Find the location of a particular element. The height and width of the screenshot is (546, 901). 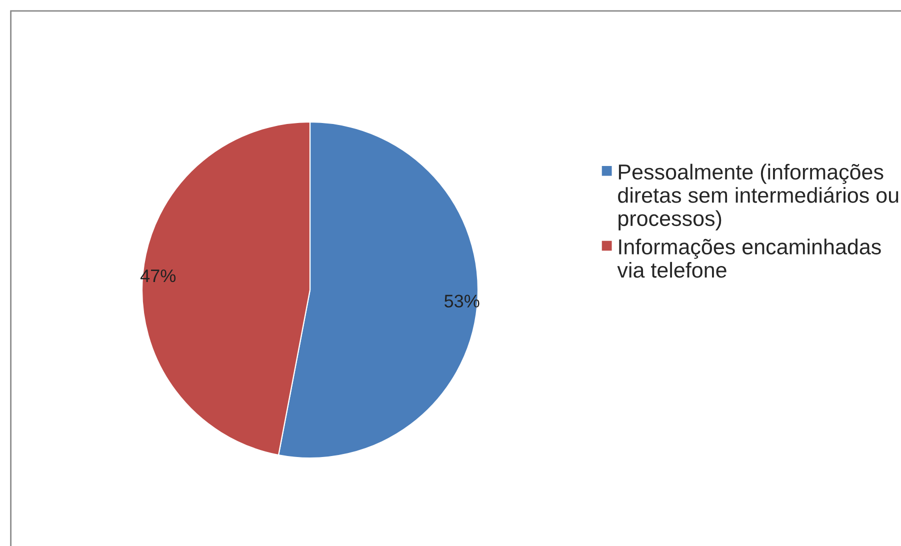

legend-label: Informações encaminhadas via telefone is located at coordinates (749, 258).